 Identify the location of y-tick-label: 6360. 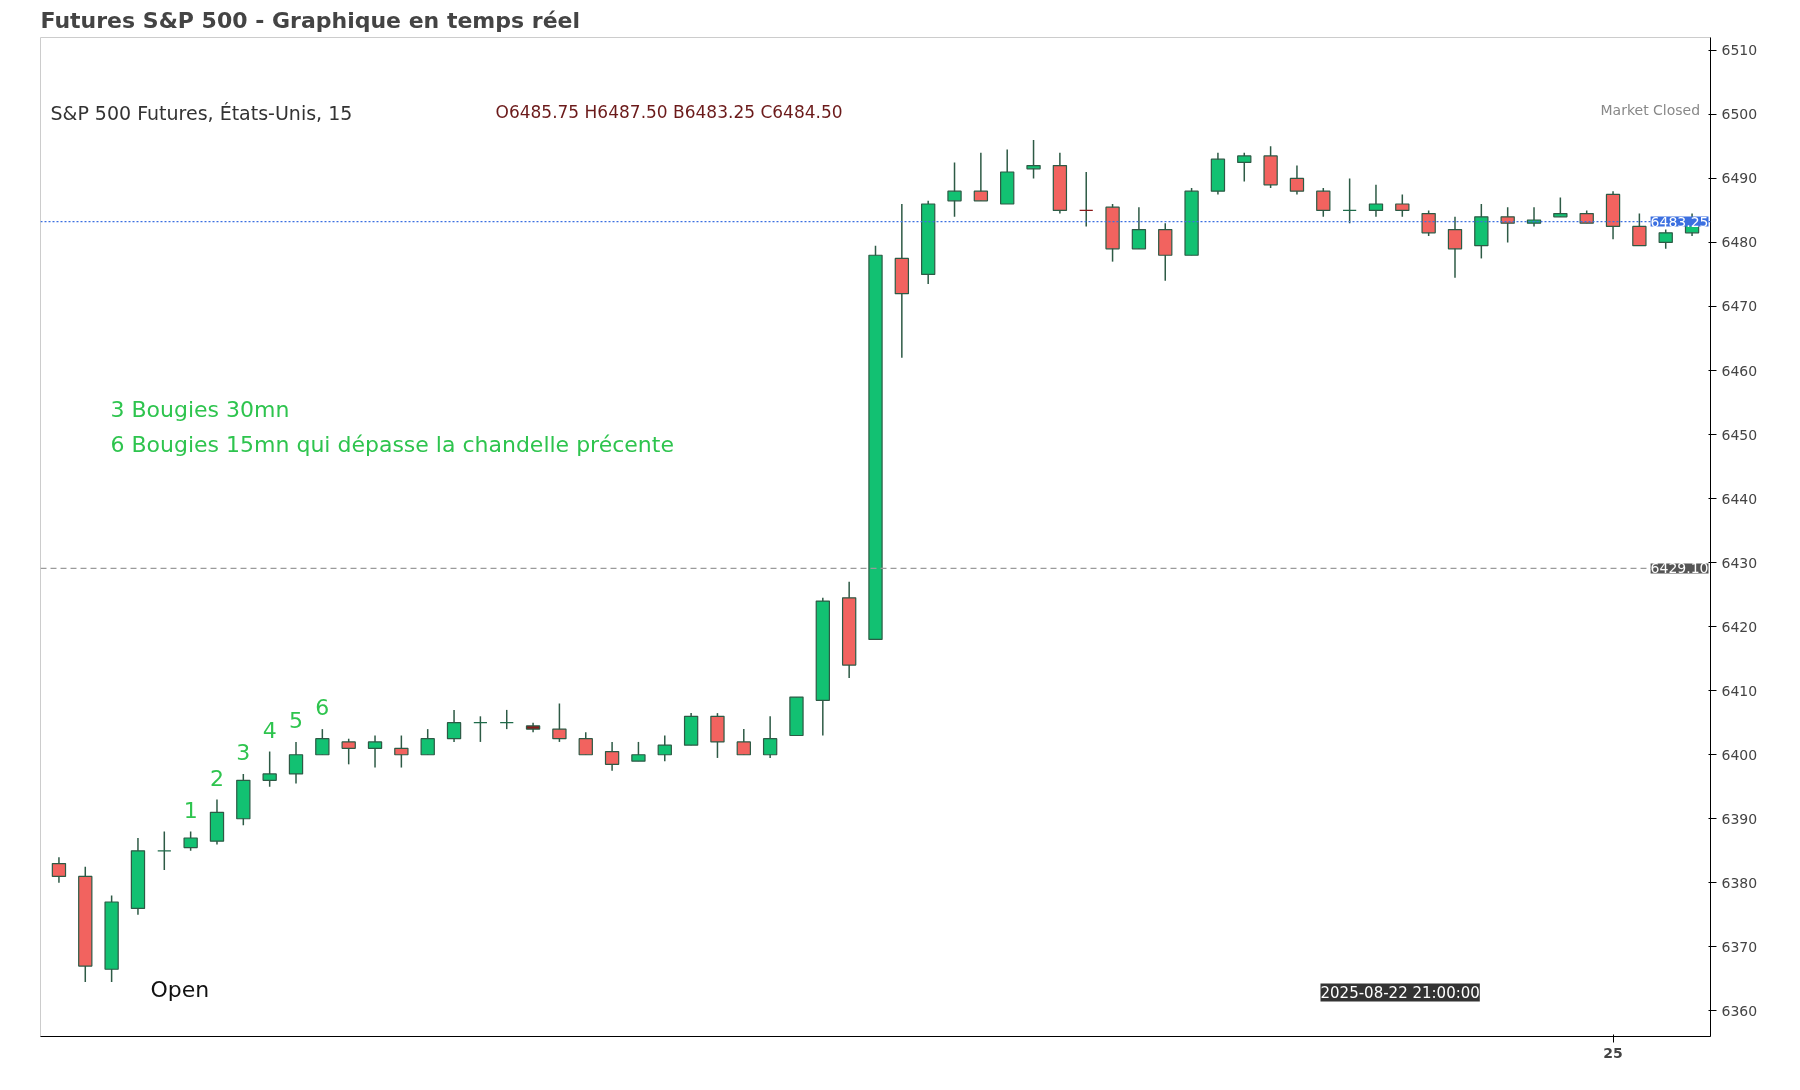
(1739, 1010).